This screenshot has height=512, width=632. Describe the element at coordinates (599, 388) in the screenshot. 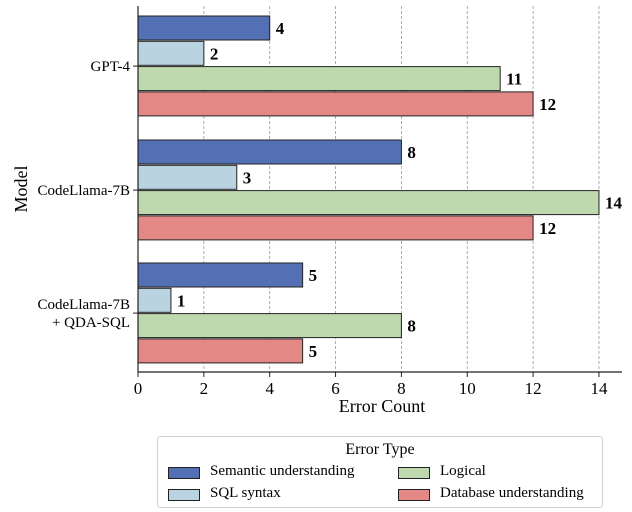

I see `x-tick-label: 14` at that location.